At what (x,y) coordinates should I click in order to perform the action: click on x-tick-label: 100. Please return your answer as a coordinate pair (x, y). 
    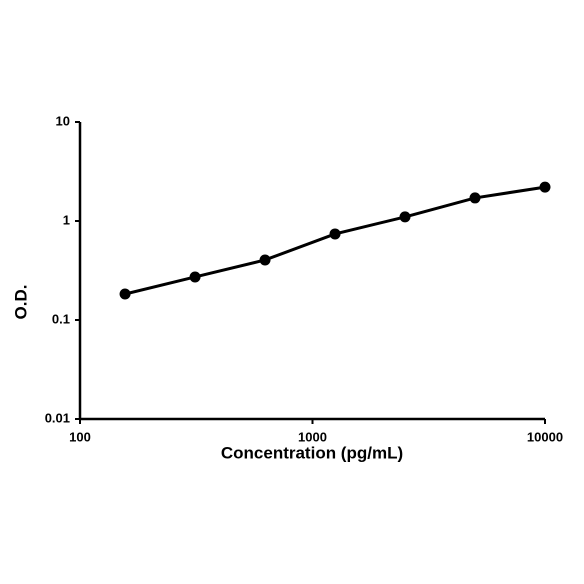
    Looking at the image, I should click on (80, 436).